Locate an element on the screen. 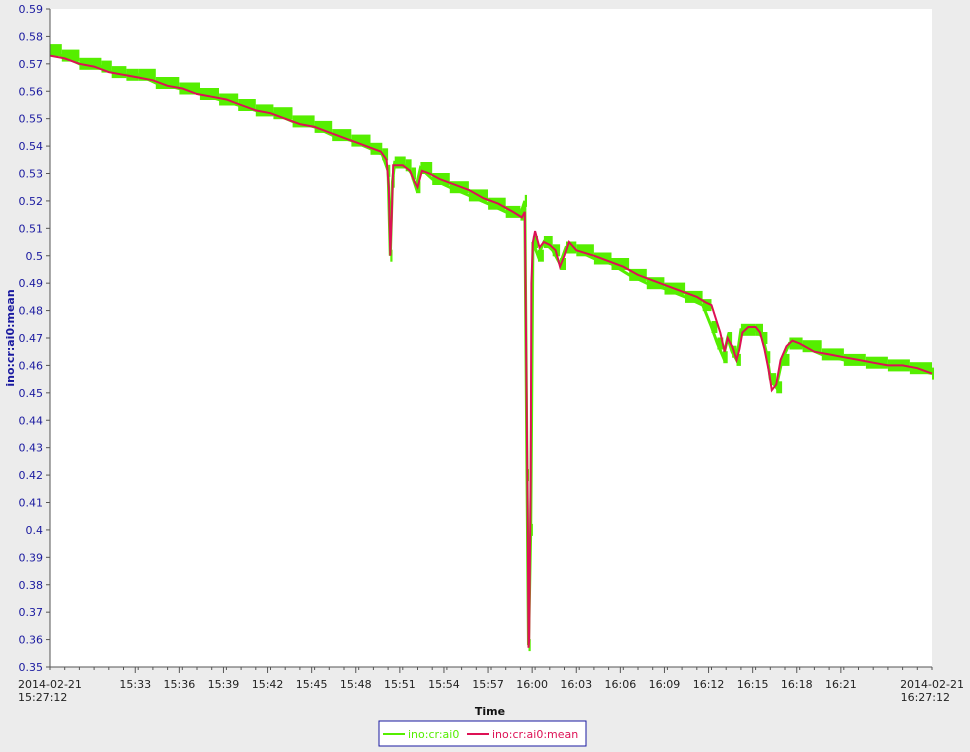 Image resolution: width=970 pixels, height=752 pixels. y-tick-label: 0.35 is located at coordinates (31, 667).